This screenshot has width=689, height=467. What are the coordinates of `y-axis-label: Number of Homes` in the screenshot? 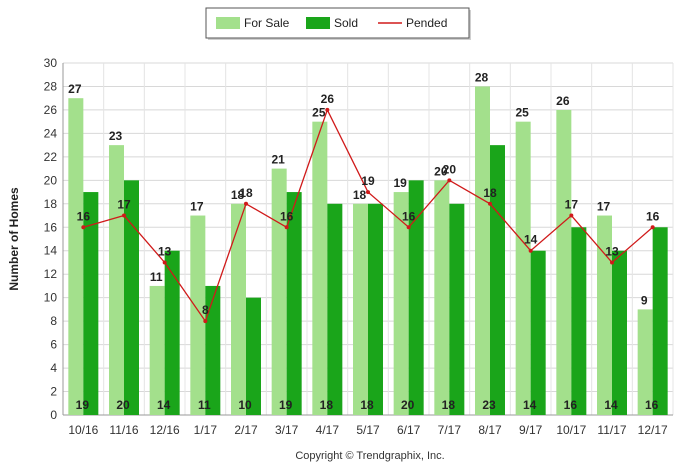 It's located at (14, 239).